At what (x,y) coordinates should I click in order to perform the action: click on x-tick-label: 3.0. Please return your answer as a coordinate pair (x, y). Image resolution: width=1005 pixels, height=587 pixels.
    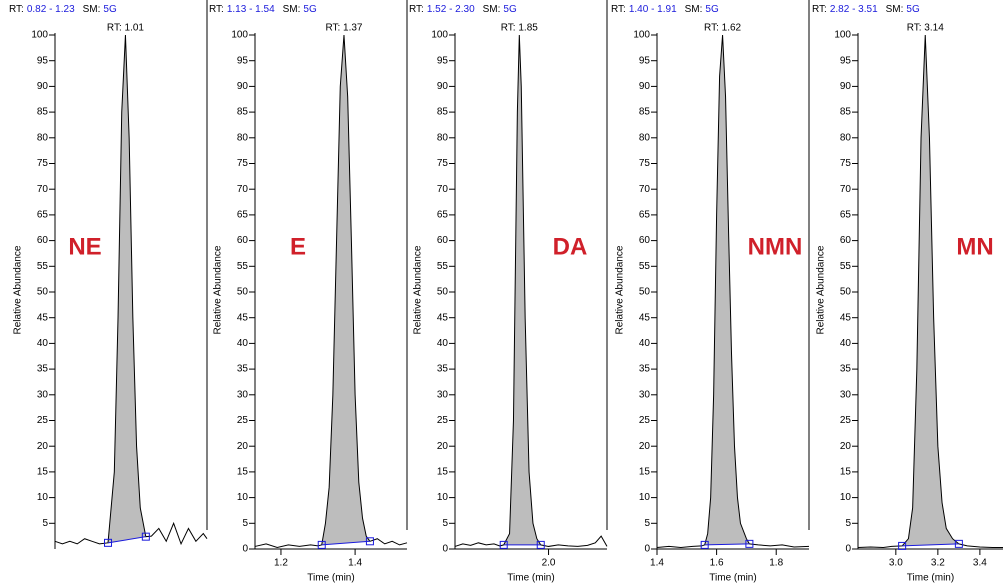
    Looking at the image, I should click on (896, 563).